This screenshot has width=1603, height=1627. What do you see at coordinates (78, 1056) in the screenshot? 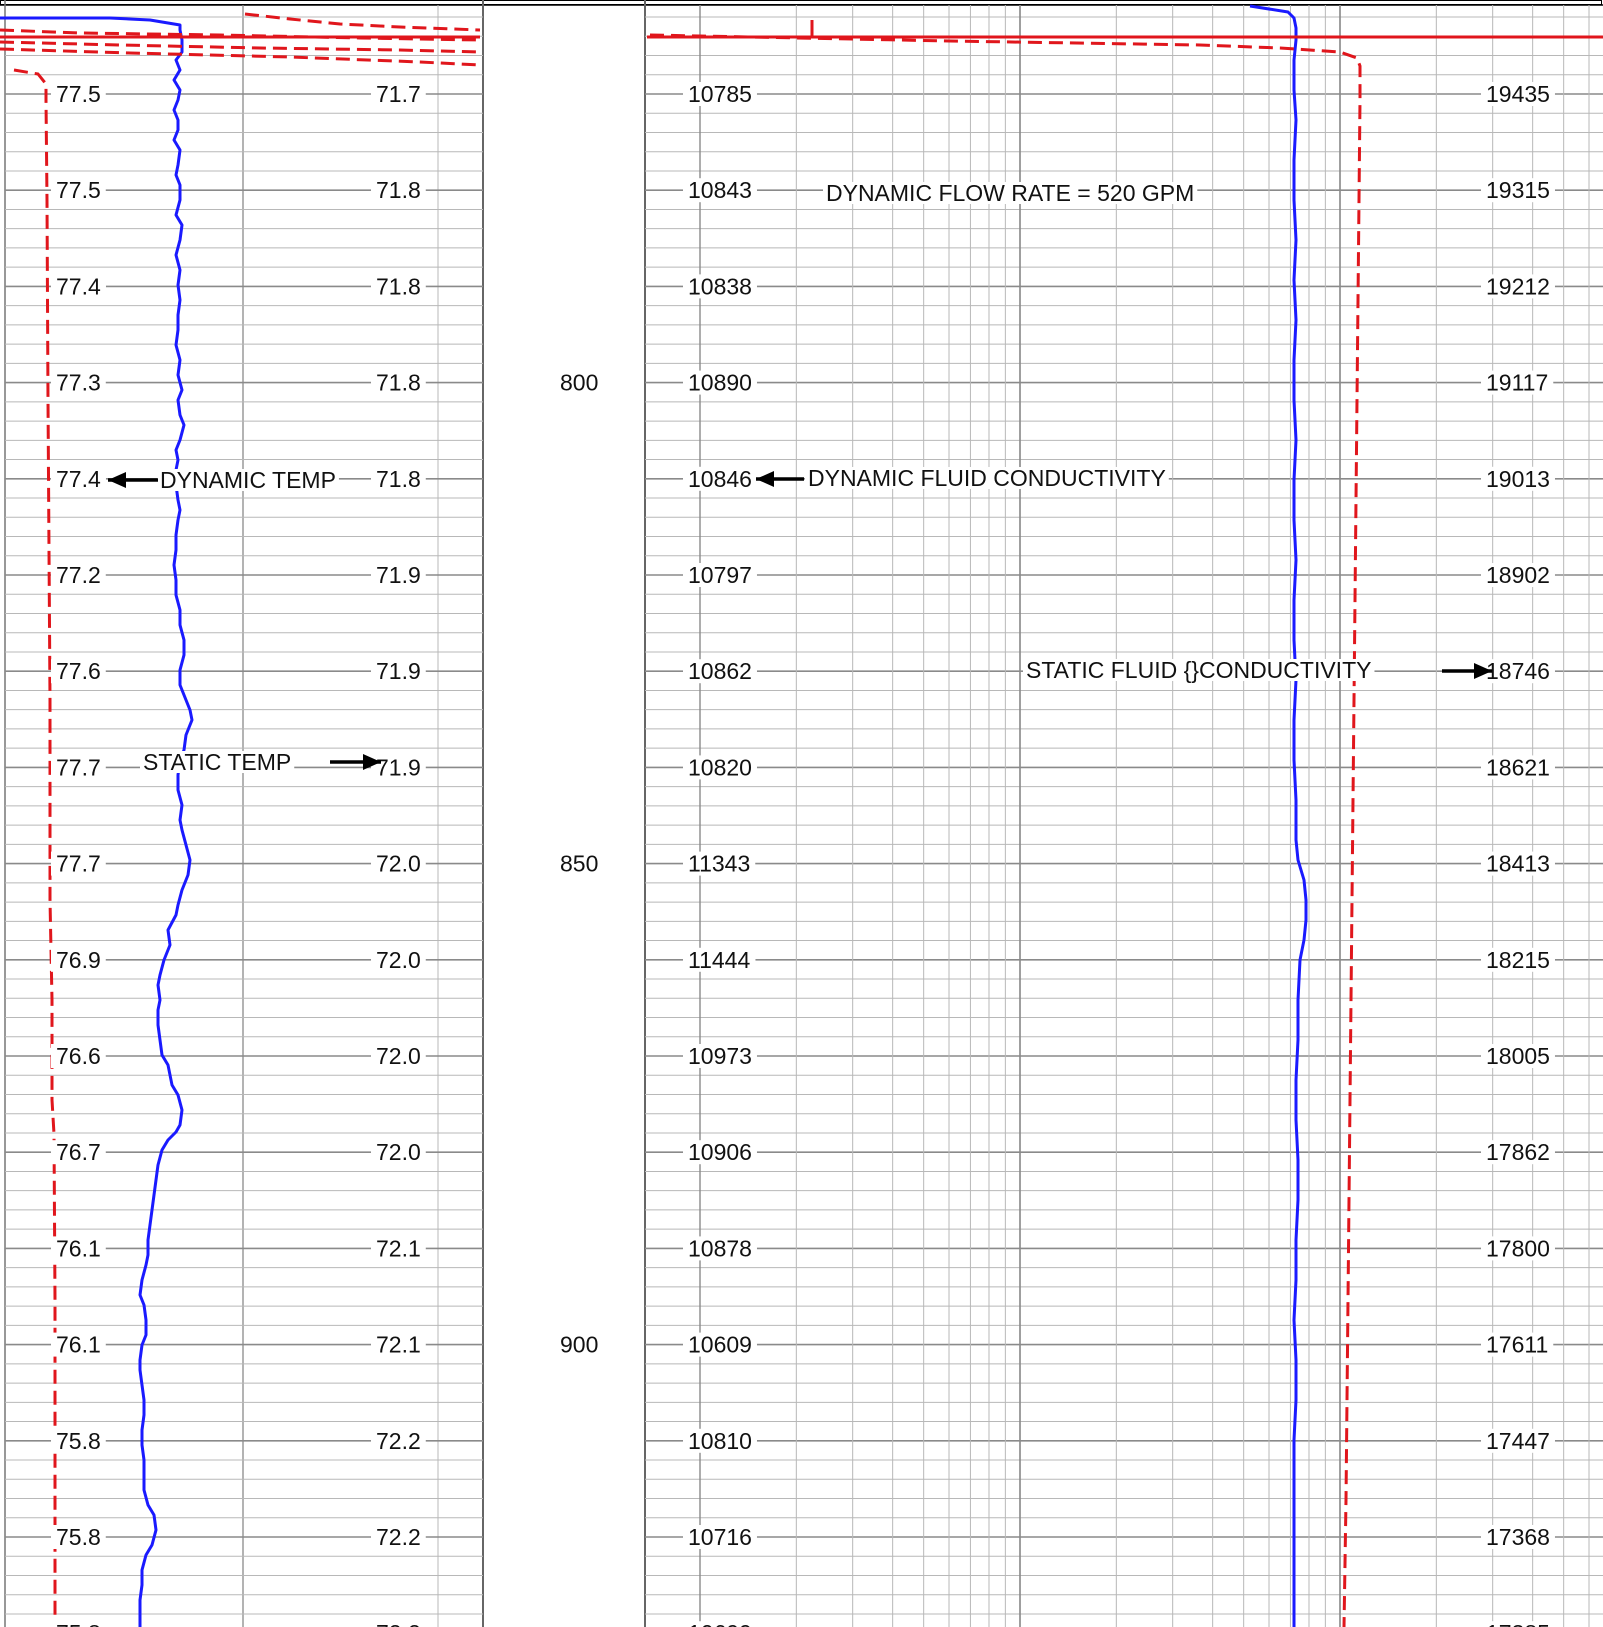
I see `temp-left-value: 76.6` at bounding box center [78, 1056].